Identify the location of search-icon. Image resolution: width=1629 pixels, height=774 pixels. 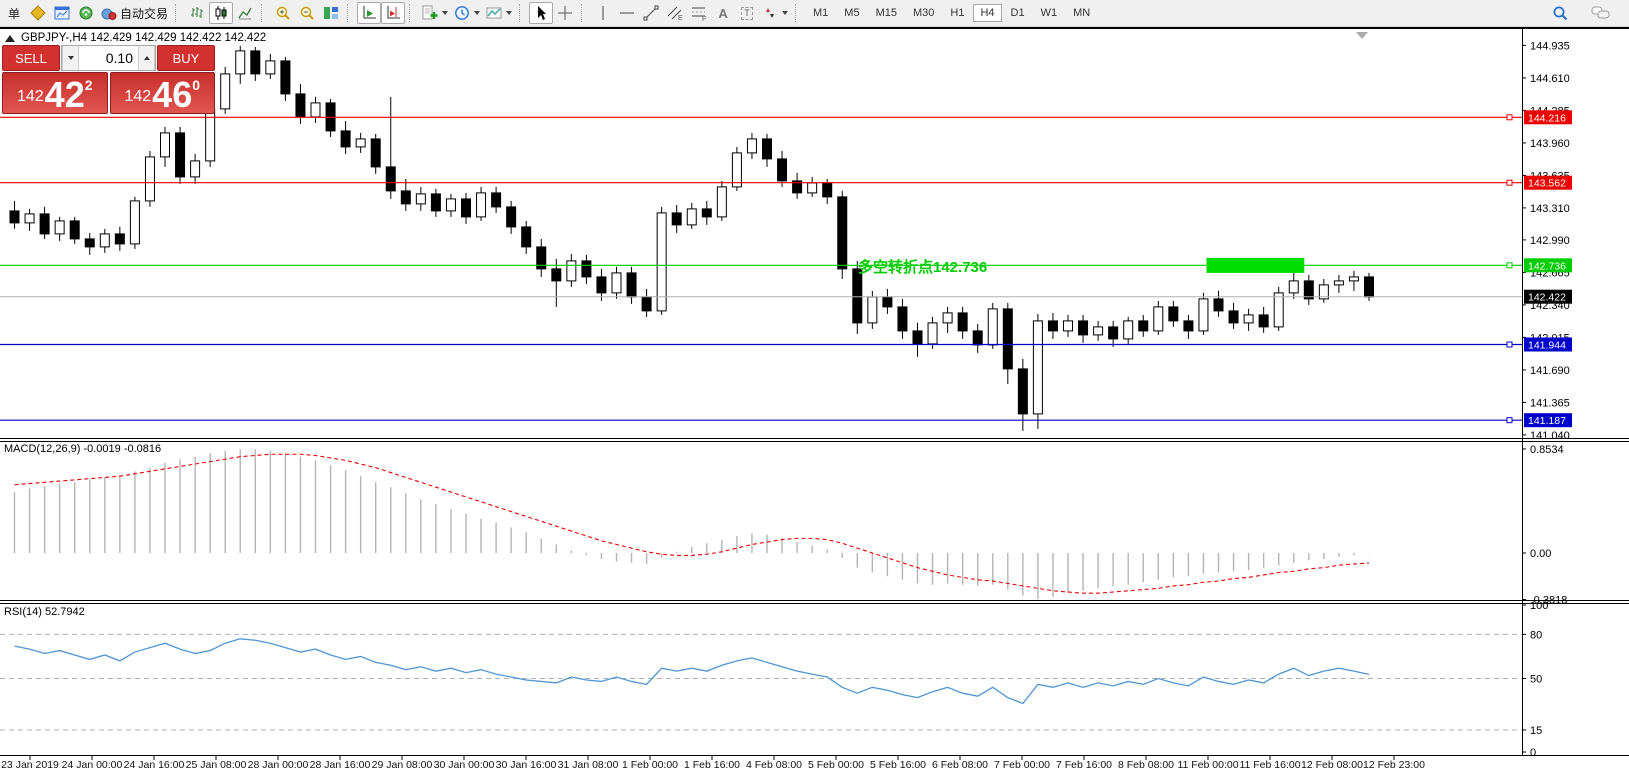
(1560, 13).